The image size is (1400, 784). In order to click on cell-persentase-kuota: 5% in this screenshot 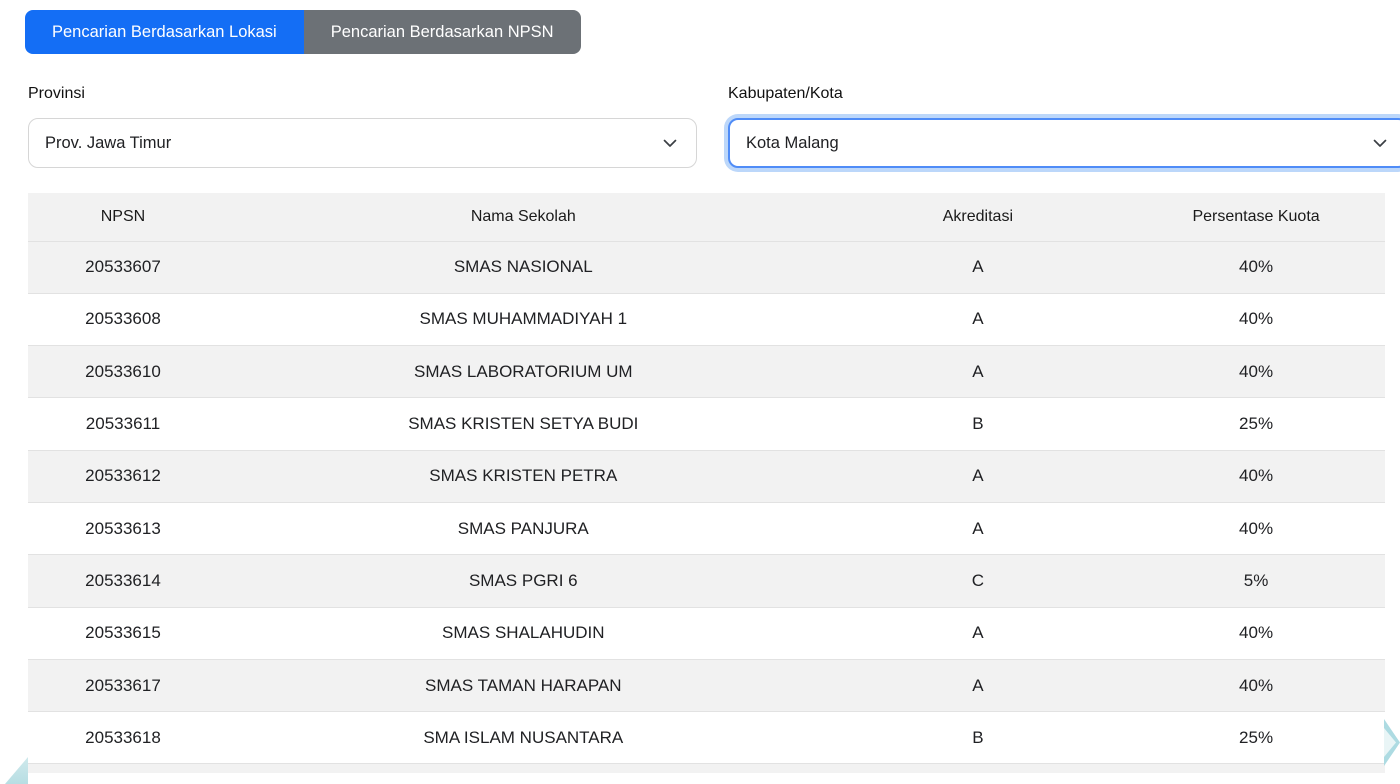, I will do `click(1256, 581)`.